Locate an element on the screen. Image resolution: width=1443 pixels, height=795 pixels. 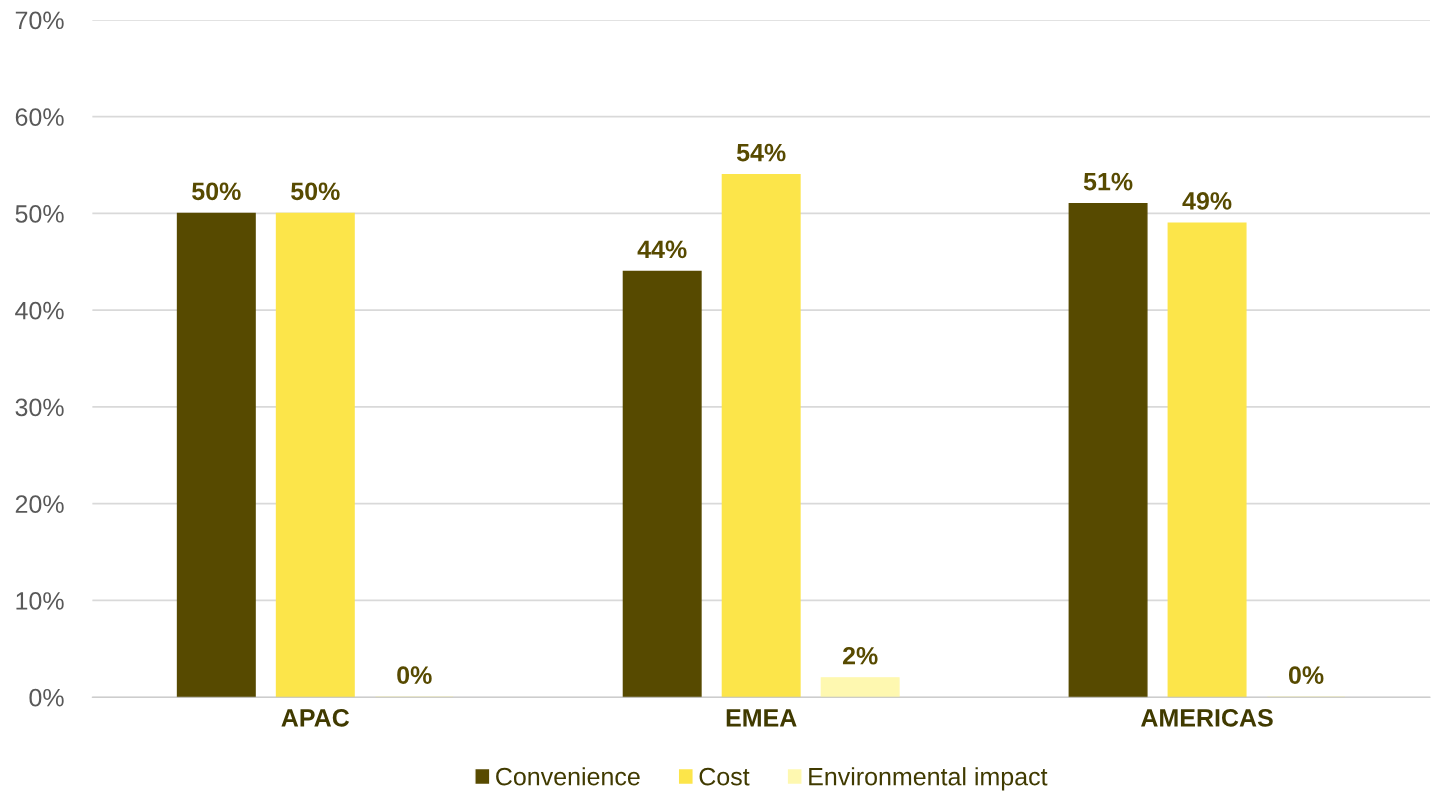
x-tick-label: APAC is located at coordinates (315, 717).